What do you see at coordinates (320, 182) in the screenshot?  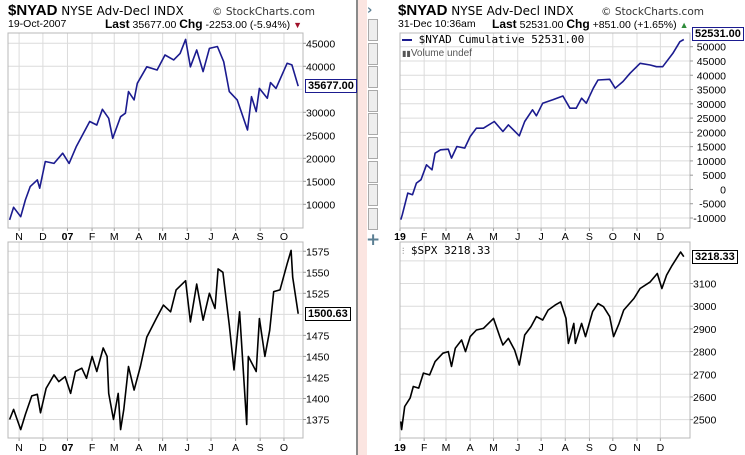 I see `y-tick-label: 15000` at bounding box center [320, 182].